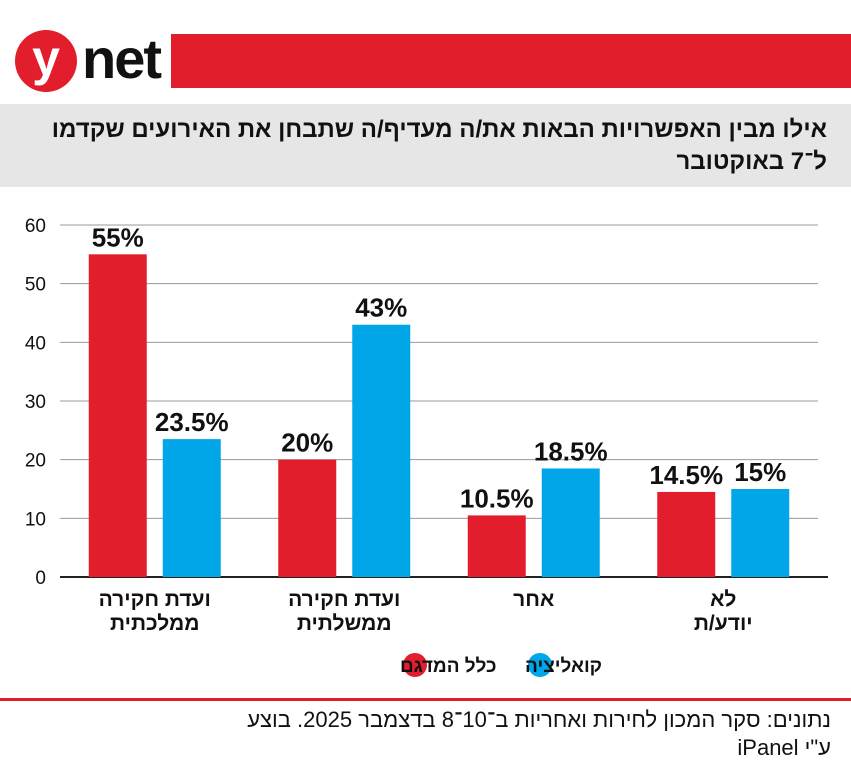  What do you see at coordinates (533, 599) in the screenshot?
I see `x-tick-label: אחר` at bounding box center [533, 599].